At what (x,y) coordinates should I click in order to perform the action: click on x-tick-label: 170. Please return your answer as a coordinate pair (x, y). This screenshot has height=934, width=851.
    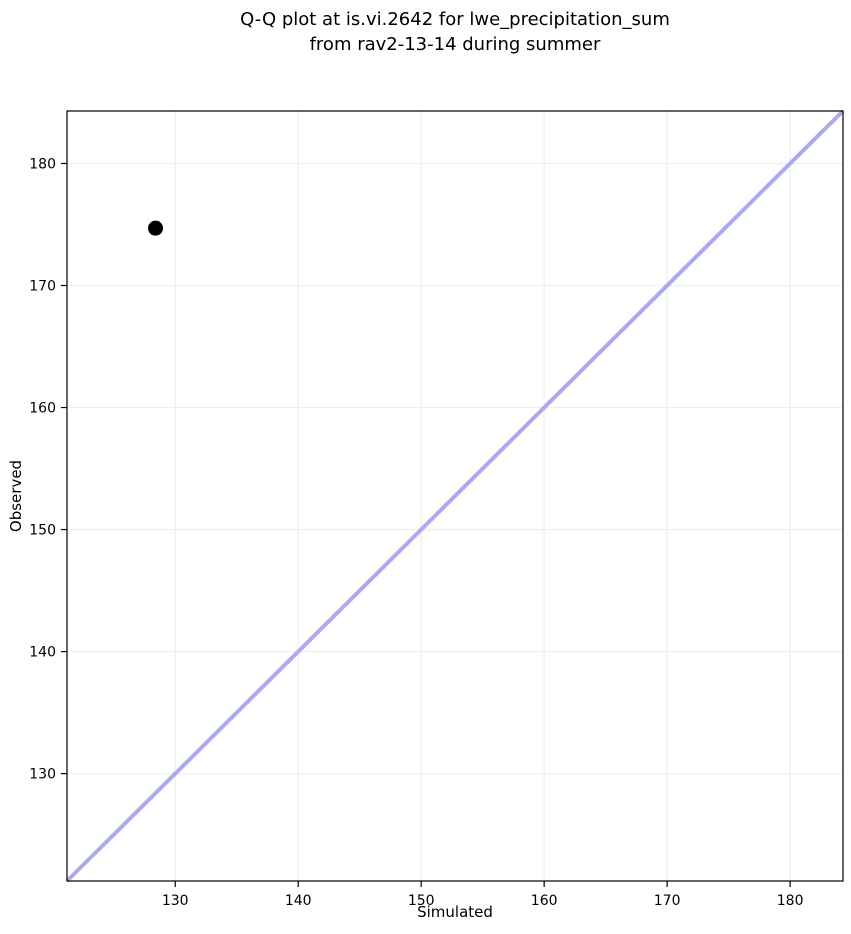
    Looking at the image, I should click on (667, 901).